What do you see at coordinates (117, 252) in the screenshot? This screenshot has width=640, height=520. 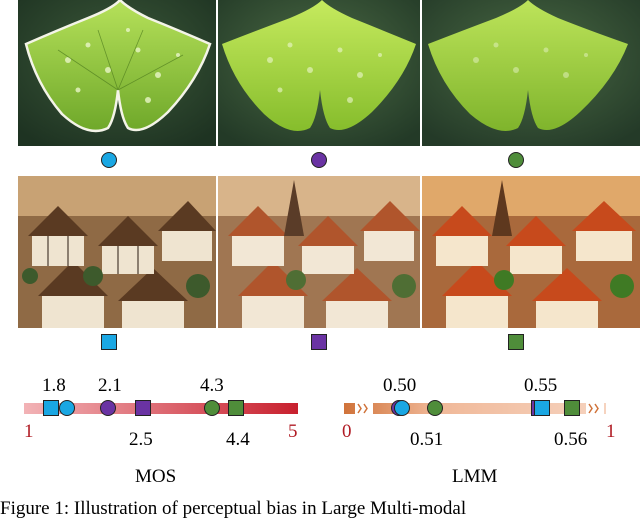 I see `village-image-left` at bounding box center [117, 252].